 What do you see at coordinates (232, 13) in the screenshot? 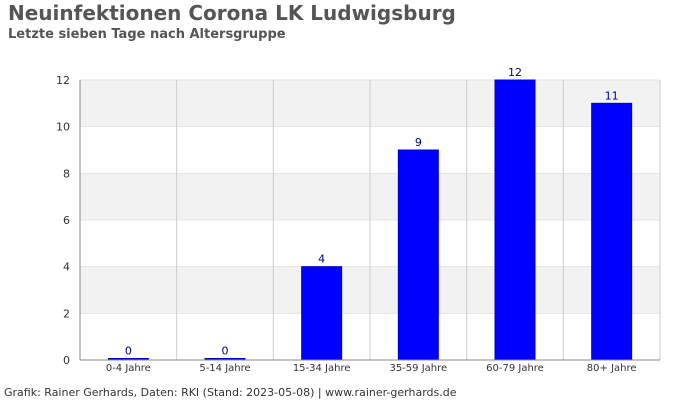
I see `chart-title: Neuinfektionen Corona LK Ludwigsburg` at bounding box center [232, 13].